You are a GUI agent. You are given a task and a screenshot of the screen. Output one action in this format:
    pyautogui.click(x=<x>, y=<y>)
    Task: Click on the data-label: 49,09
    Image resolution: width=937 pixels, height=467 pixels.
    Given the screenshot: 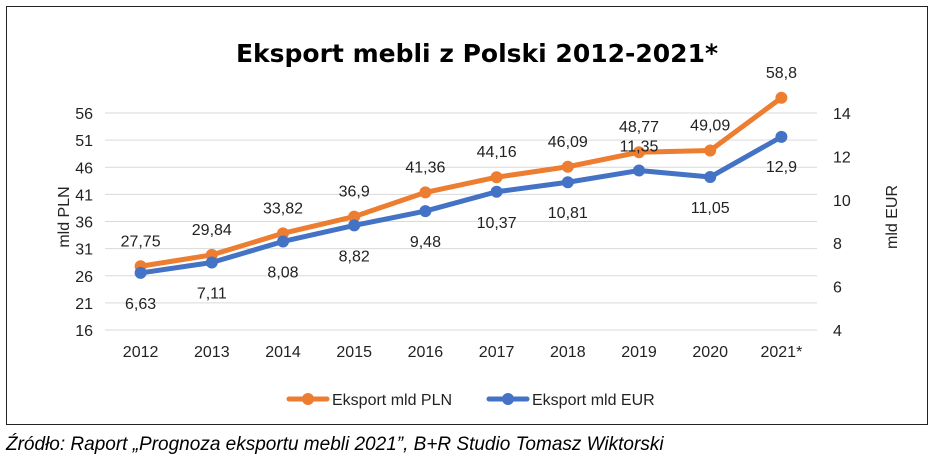 What is the action you would take?
    pyautogui.click(x=710, y=125)
    